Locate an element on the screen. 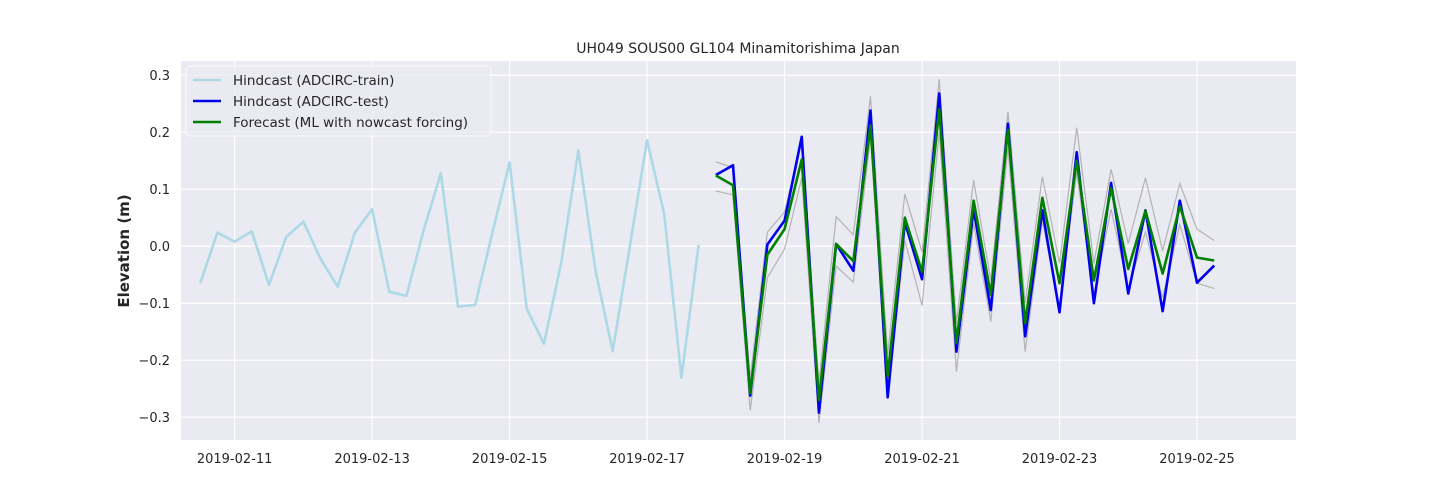 The width and height of the screenshot is (1440, 504). chart-title: UH049 SOUS00 GL104 Minamitorishima Japan is located at coordinates (738, 49).